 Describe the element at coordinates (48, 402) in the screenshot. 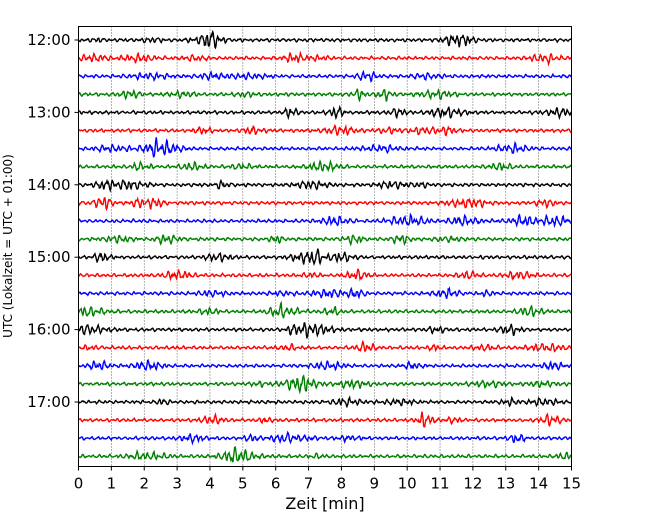

I see `y-tick-label: 17:00` at that location.